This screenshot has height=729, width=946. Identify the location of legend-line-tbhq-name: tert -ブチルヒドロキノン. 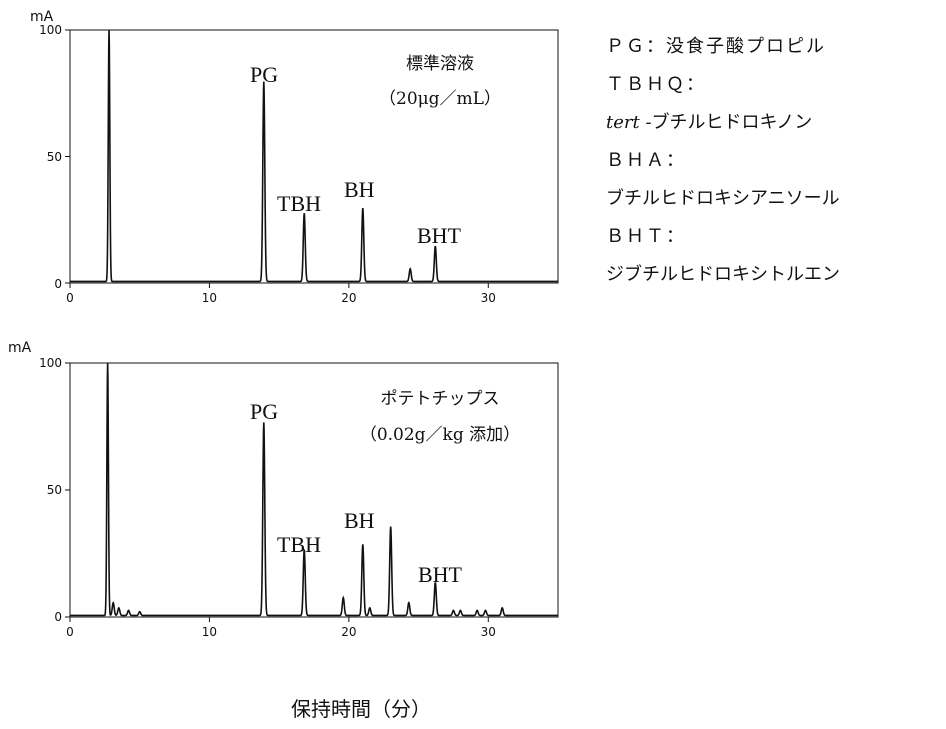
(775, 123).